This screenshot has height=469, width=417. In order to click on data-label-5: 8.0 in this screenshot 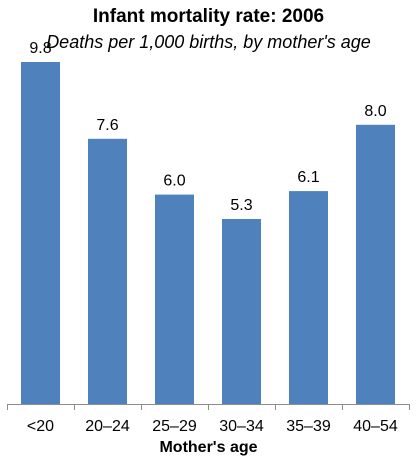, I will do `click(375, 111)`.